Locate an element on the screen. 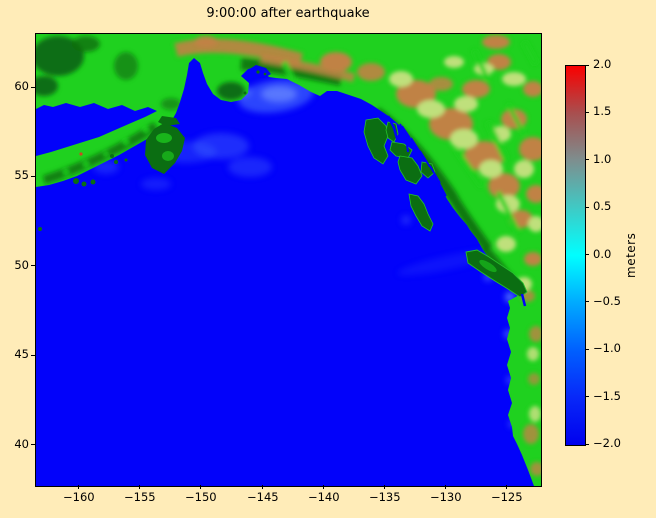 This screenshot has height=518, width=656. x-axis-tick-label: −145 is located at coordinates (263, 497).